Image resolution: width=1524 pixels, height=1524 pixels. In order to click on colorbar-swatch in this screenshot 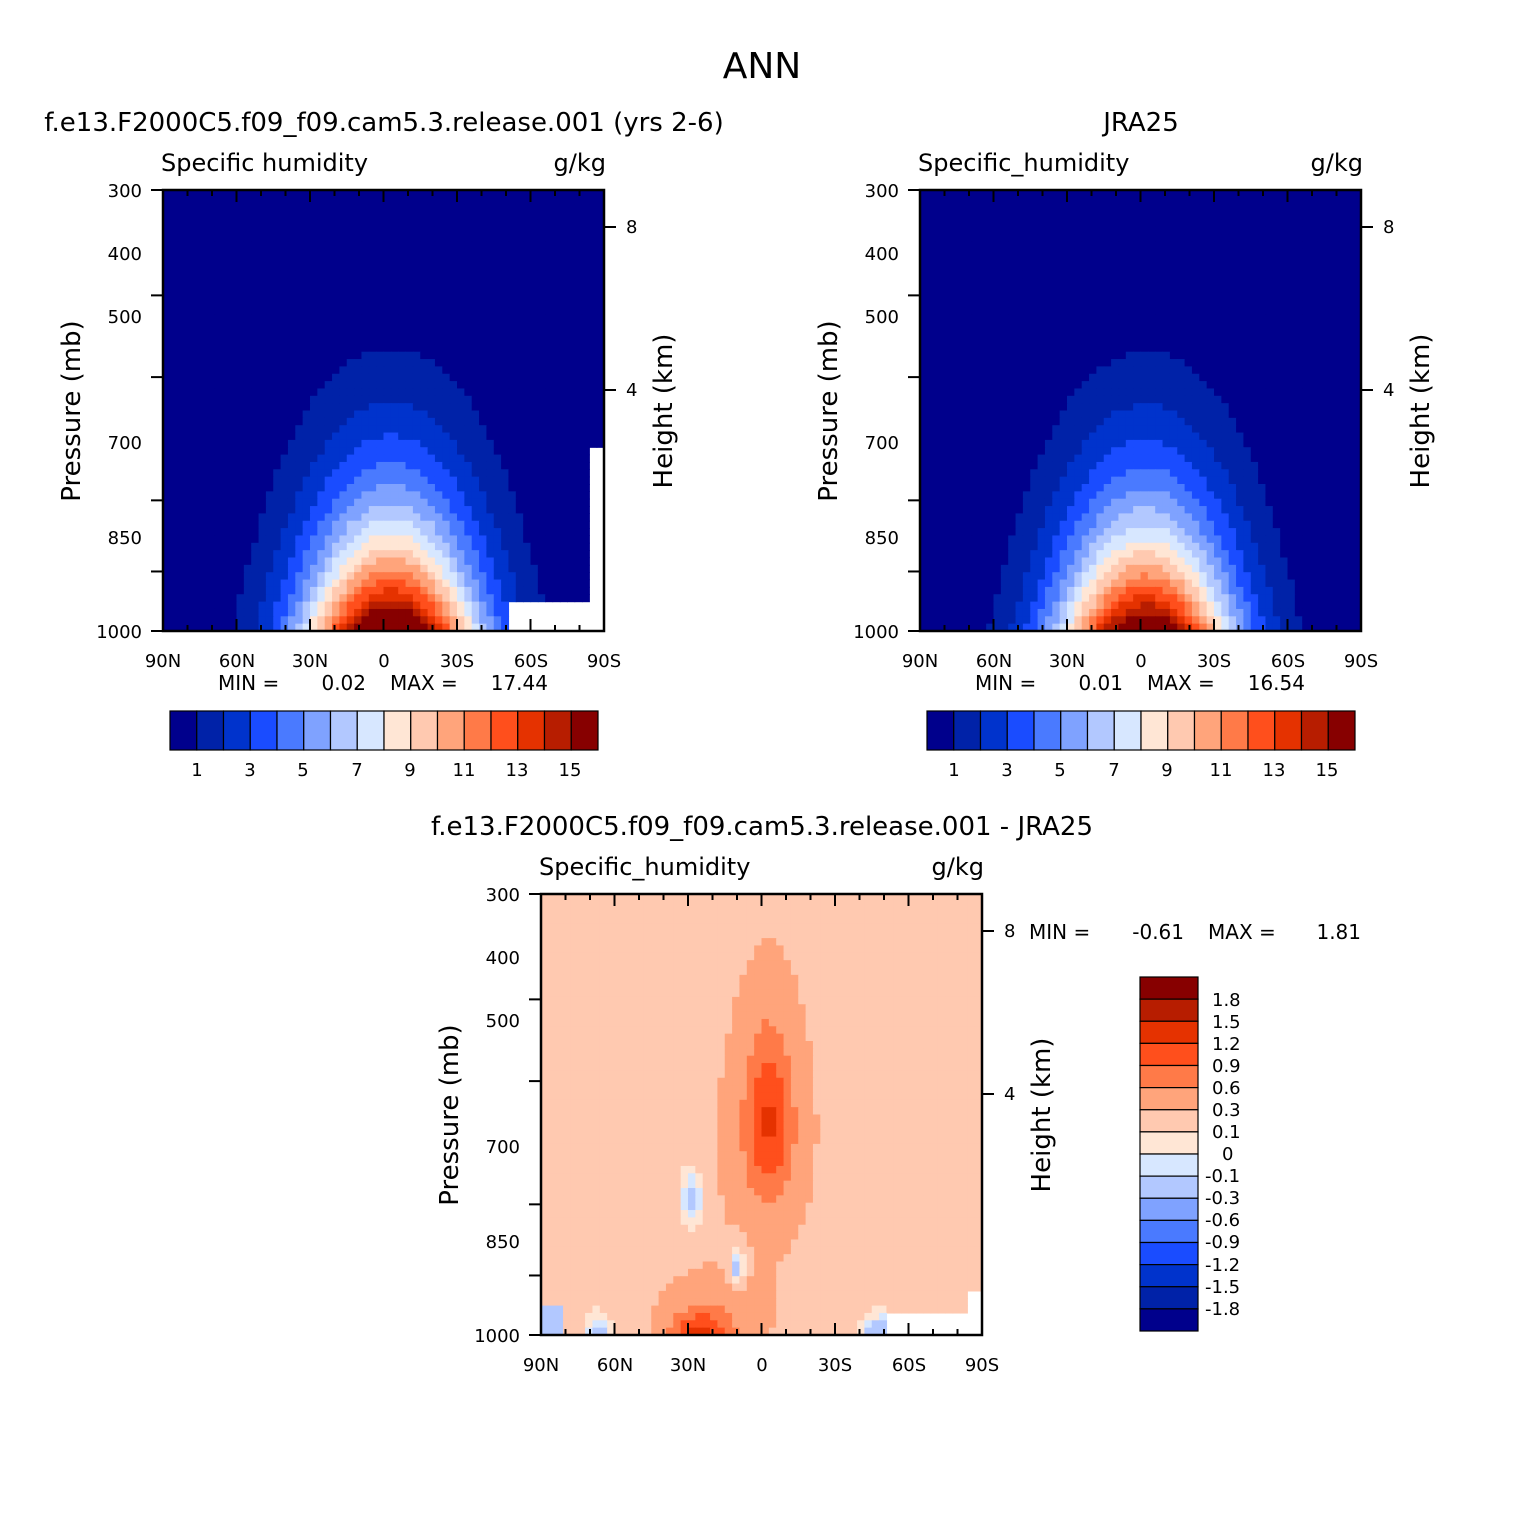, I will do `click(557, 730)`.